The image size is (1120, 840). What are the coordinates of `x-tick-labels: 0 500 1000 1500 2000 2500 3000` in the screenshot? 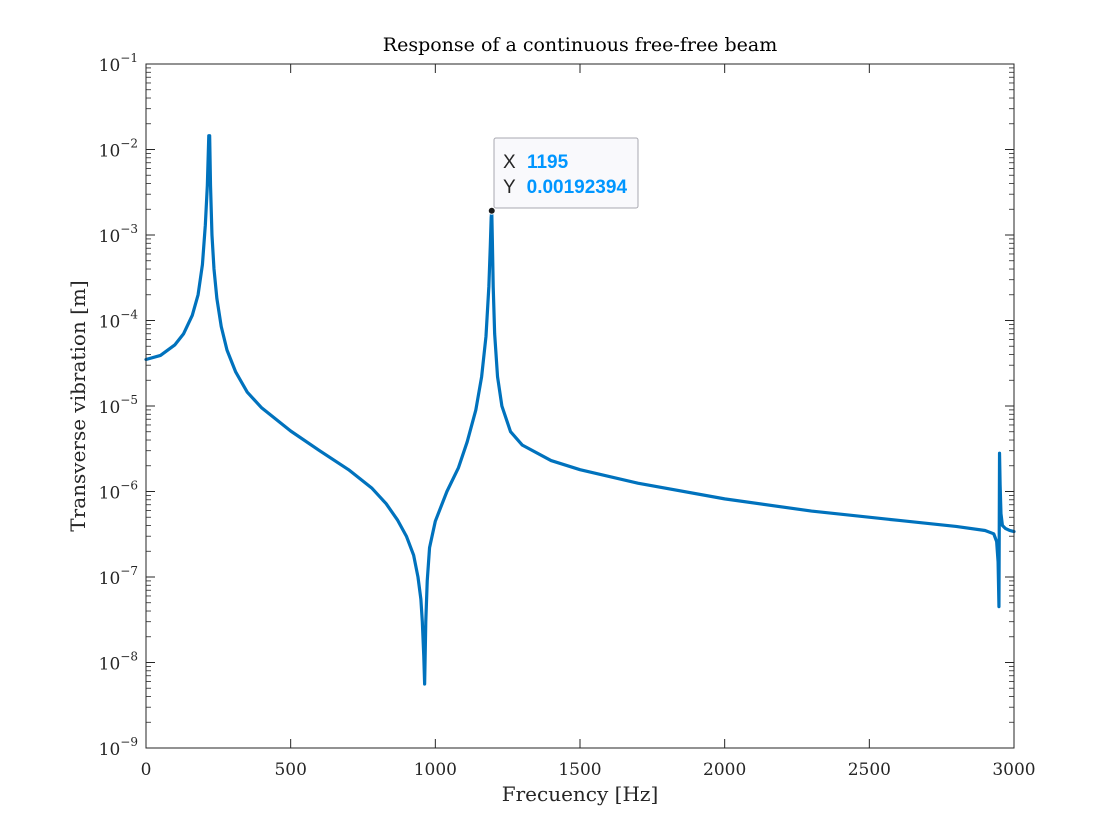 It's located at (588, 770).